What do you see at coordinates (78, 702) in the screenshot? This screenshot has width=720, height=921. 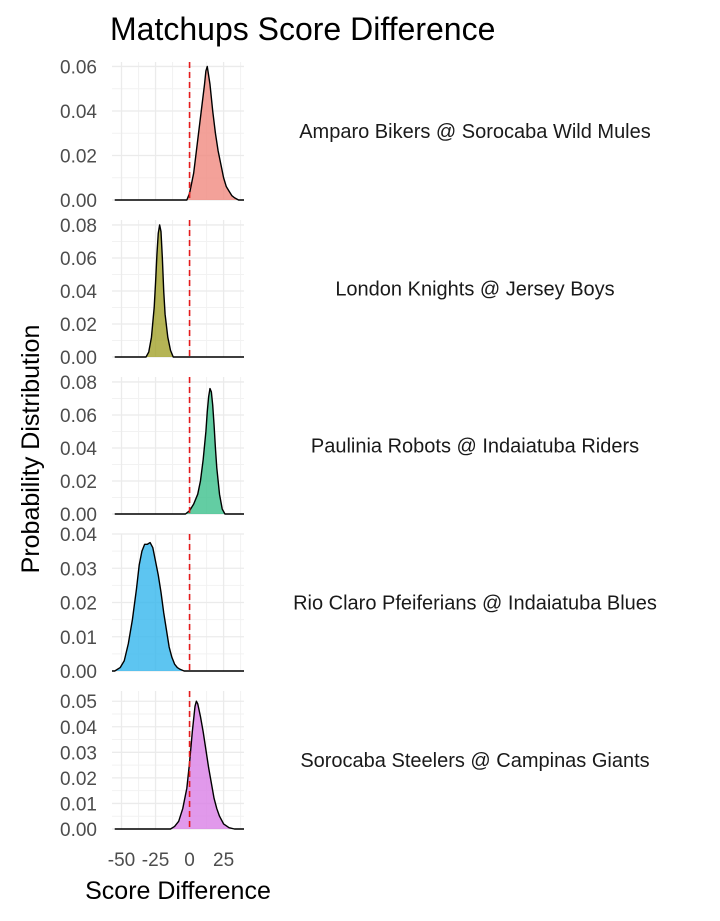 I see `y-tick-label: 0.05` at bounding box center [78, 702].